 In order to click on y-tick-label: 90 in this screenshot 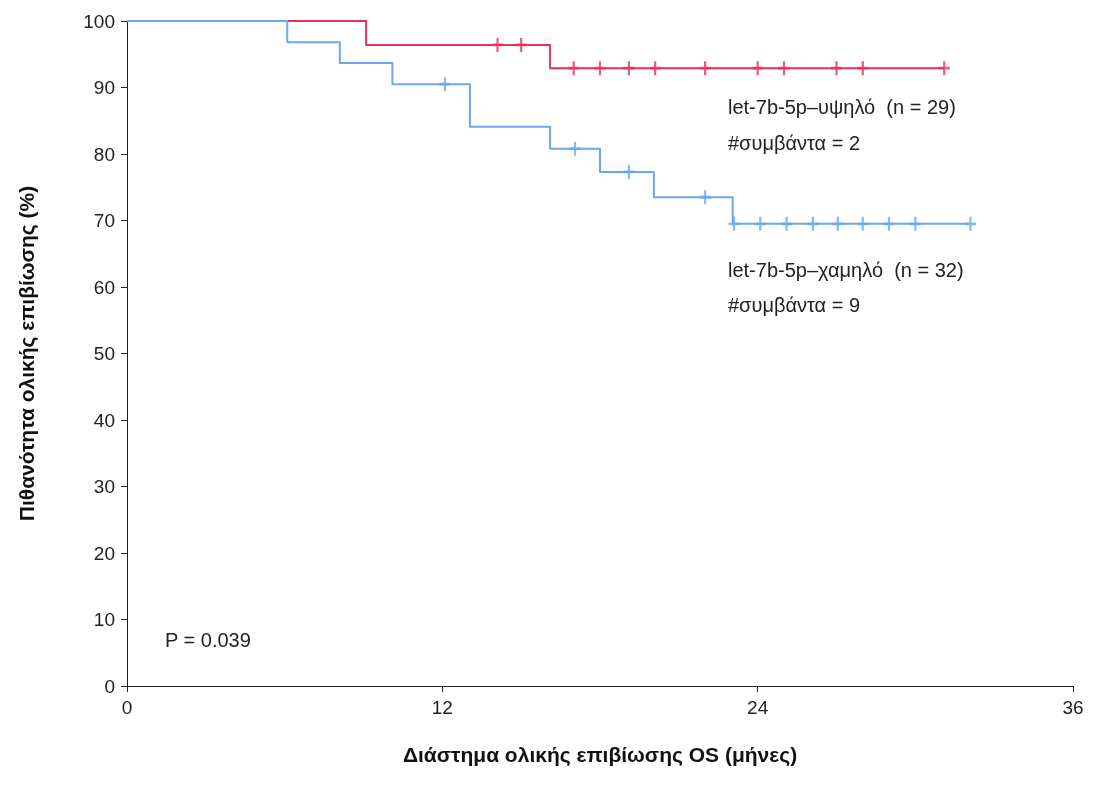, I will do `click(104, 87)`.